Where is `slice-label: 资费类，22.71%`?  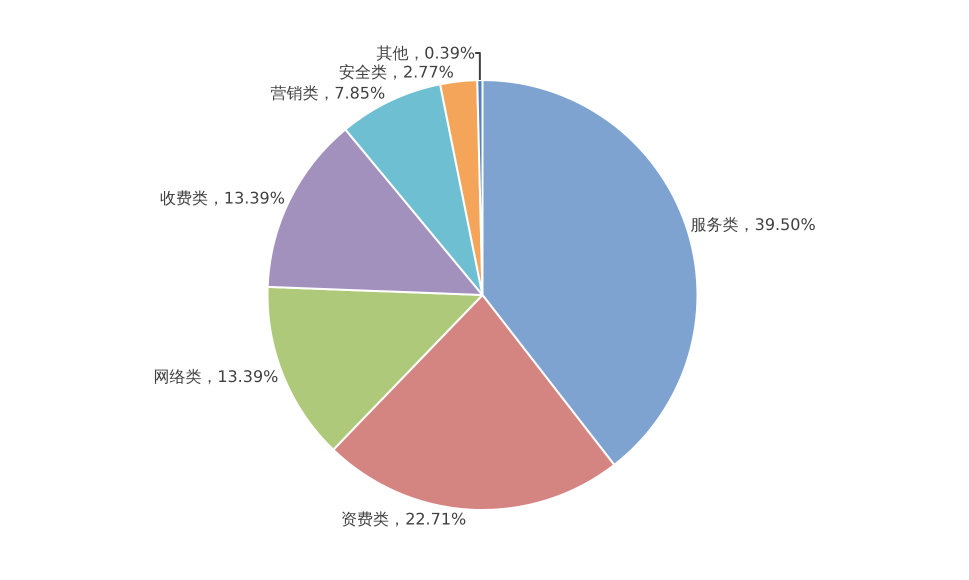 slice-label: 资费类，22.71% is located at coordinates (403, 519).